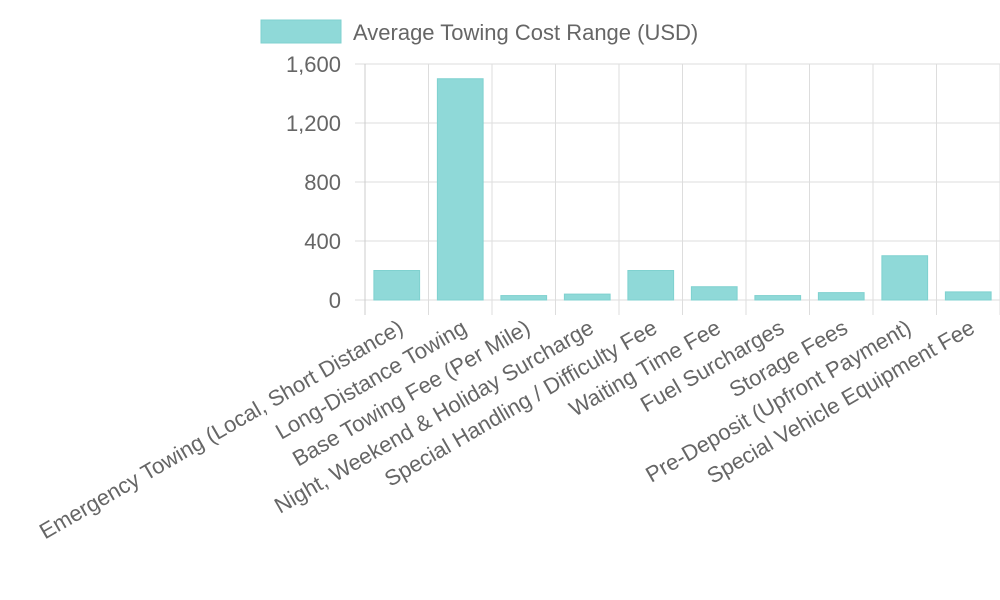 This screenshot has height=600, width=1000. Describe the element at coordinates (322, 182) in the screenshot. I see `y-tick-label: 800` at that location.